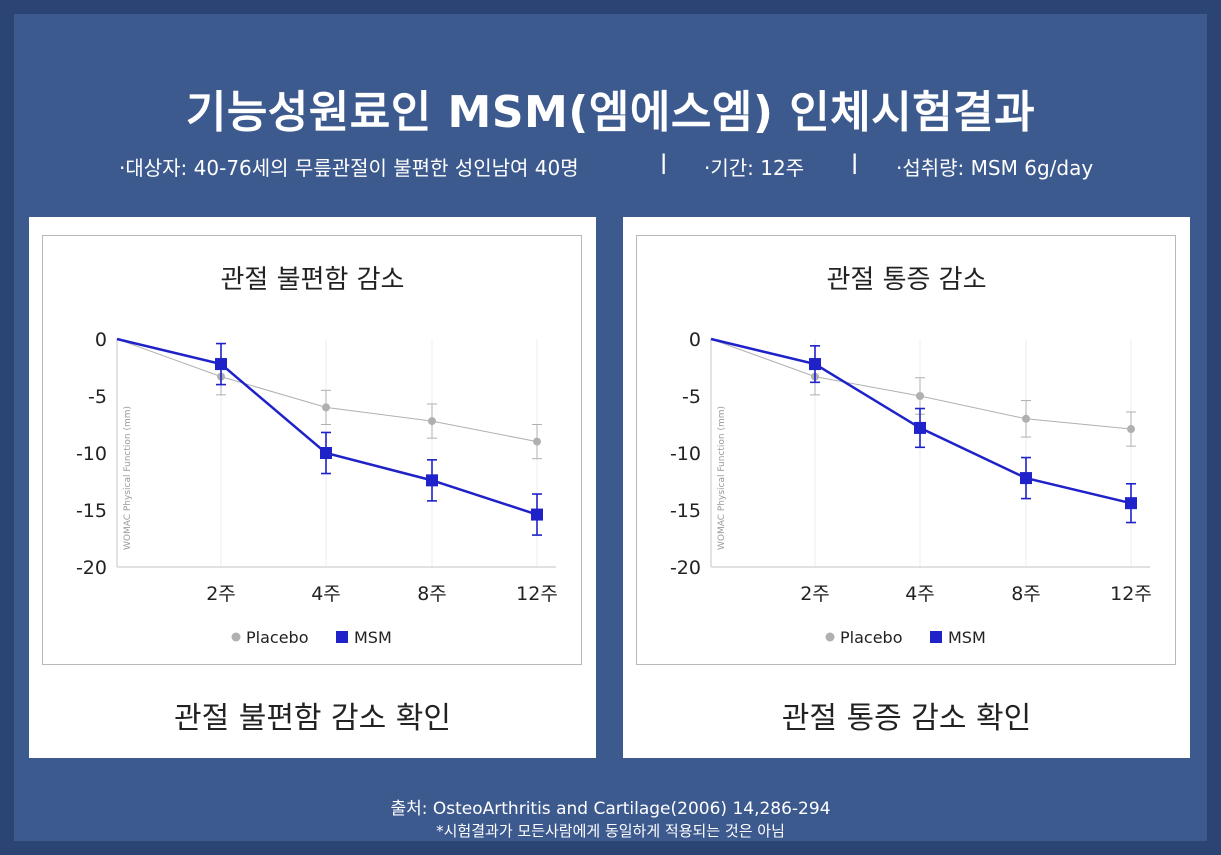 The height and width of the screenshot is (855, 1221). I want to click on chart-caption: 관절 통증 감소 확인, so click(906, 718).